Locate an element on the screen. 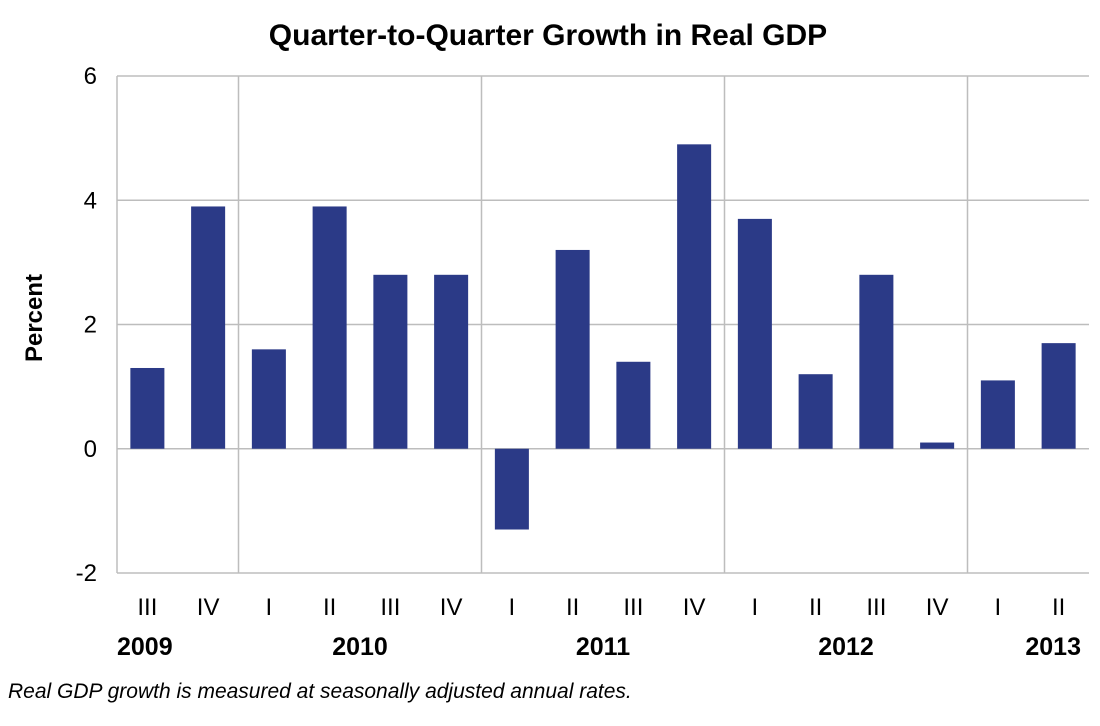 The width and height of the screenshot is (1100, 726). chart-title: Quarter-to-Quarter Growth in Real GDP is located at coordinates (548, 35).